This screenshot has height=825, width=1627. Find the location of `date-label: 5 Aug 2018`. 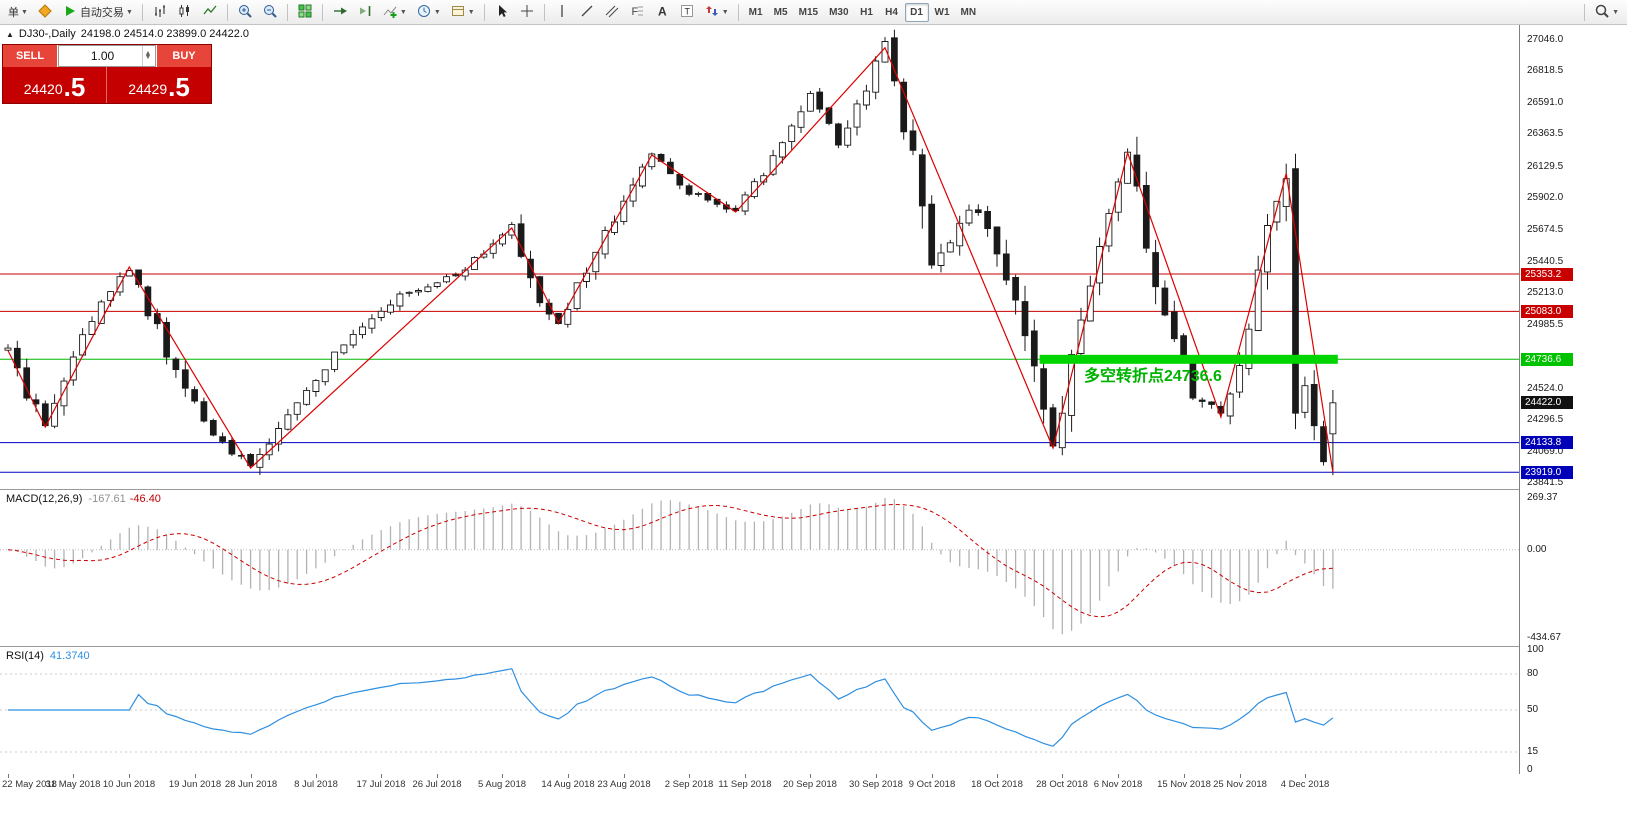

date-label: 5 Aug 2018 is located at coordinates (502, 784).